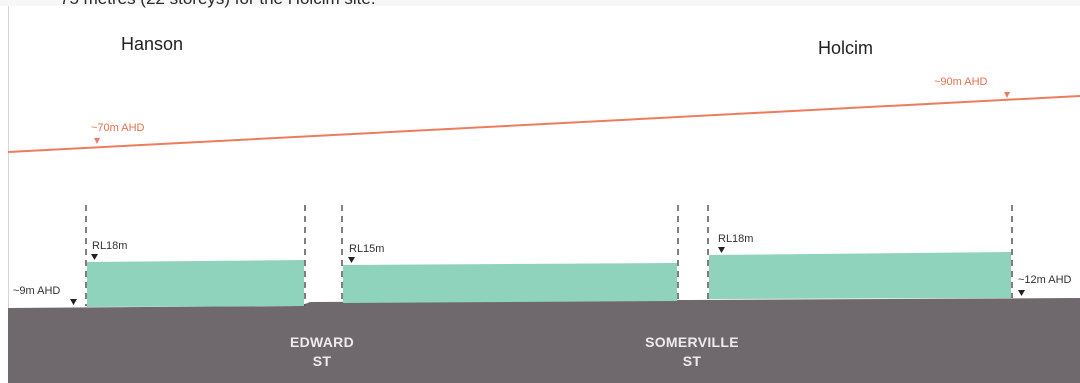 The width and height of the screenshot is (1080, 383). What do you see at coordinates (860, 275) in the screenshot?
I see `building-envelope-holcim` at bounding box center [860, 275].